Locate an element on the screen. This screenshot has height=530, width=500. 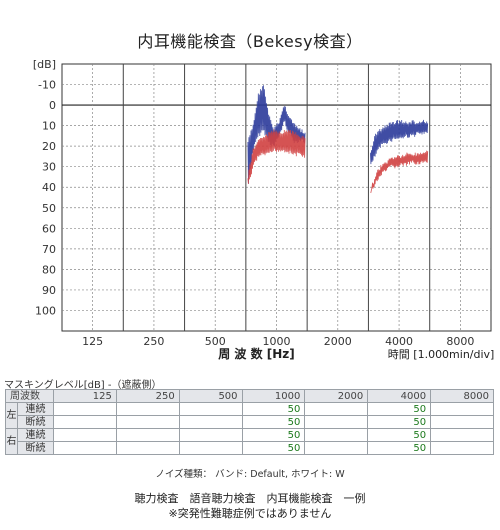
masking-header-cell: 500 is located at coordinates (210, 396).